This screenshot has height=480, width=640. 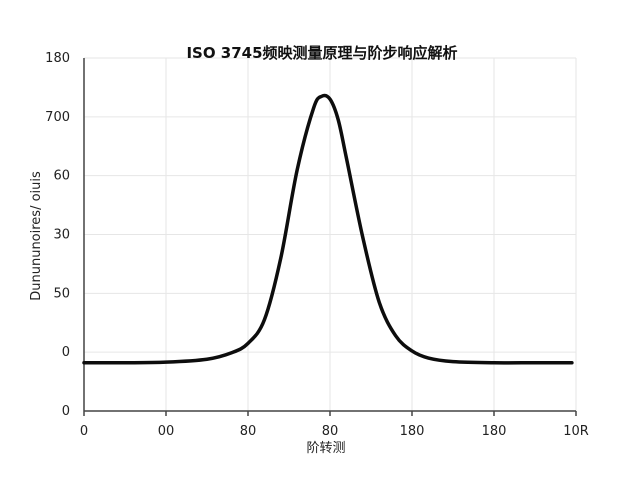 I want to click on x-tick-label: 10R, so click(x=576, y=431).